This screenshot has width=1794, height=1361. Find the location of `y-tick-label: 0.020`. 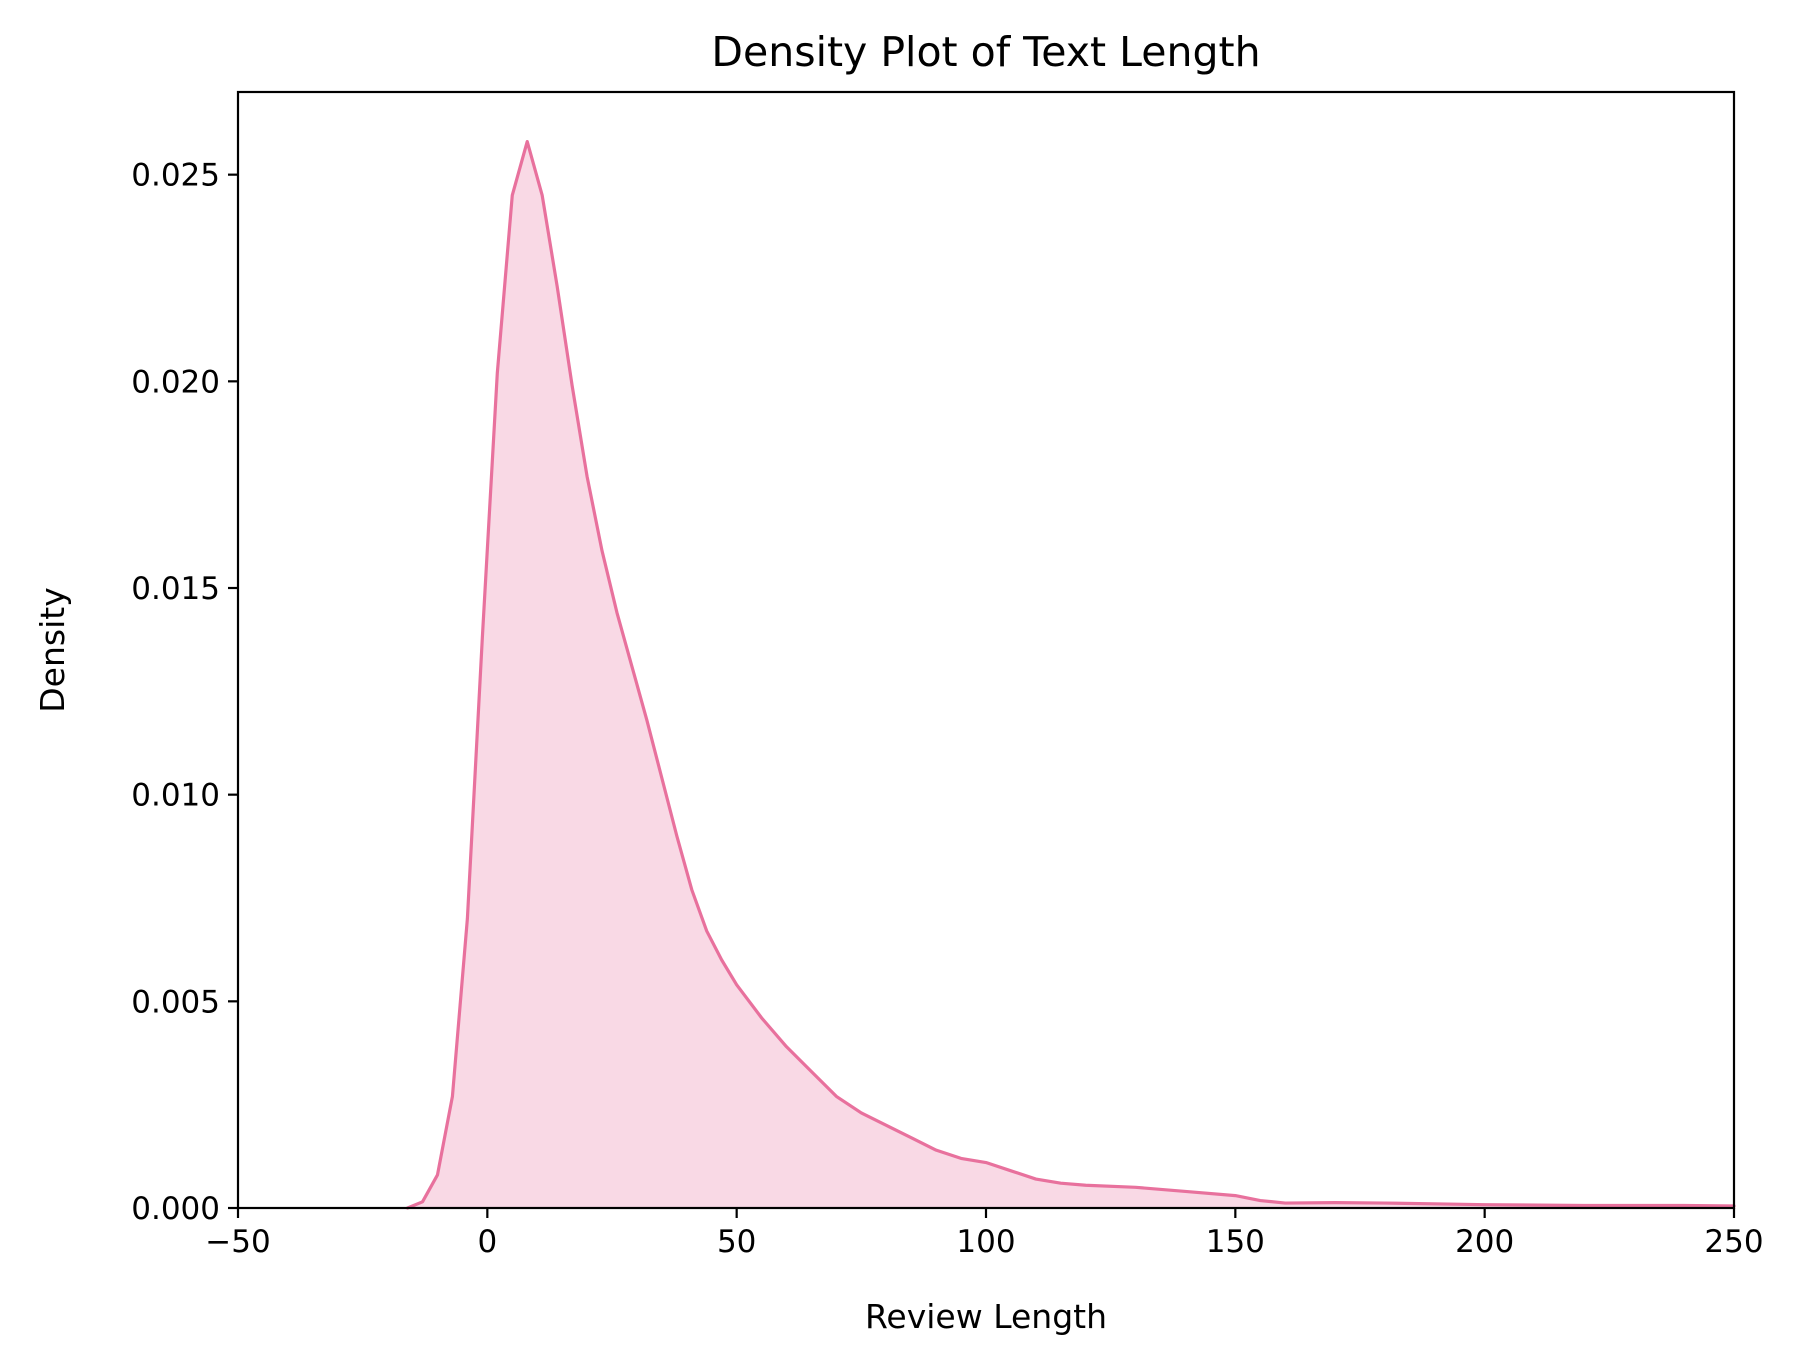

y-tick-label: 0.020 is located at coordinates (175, 382).